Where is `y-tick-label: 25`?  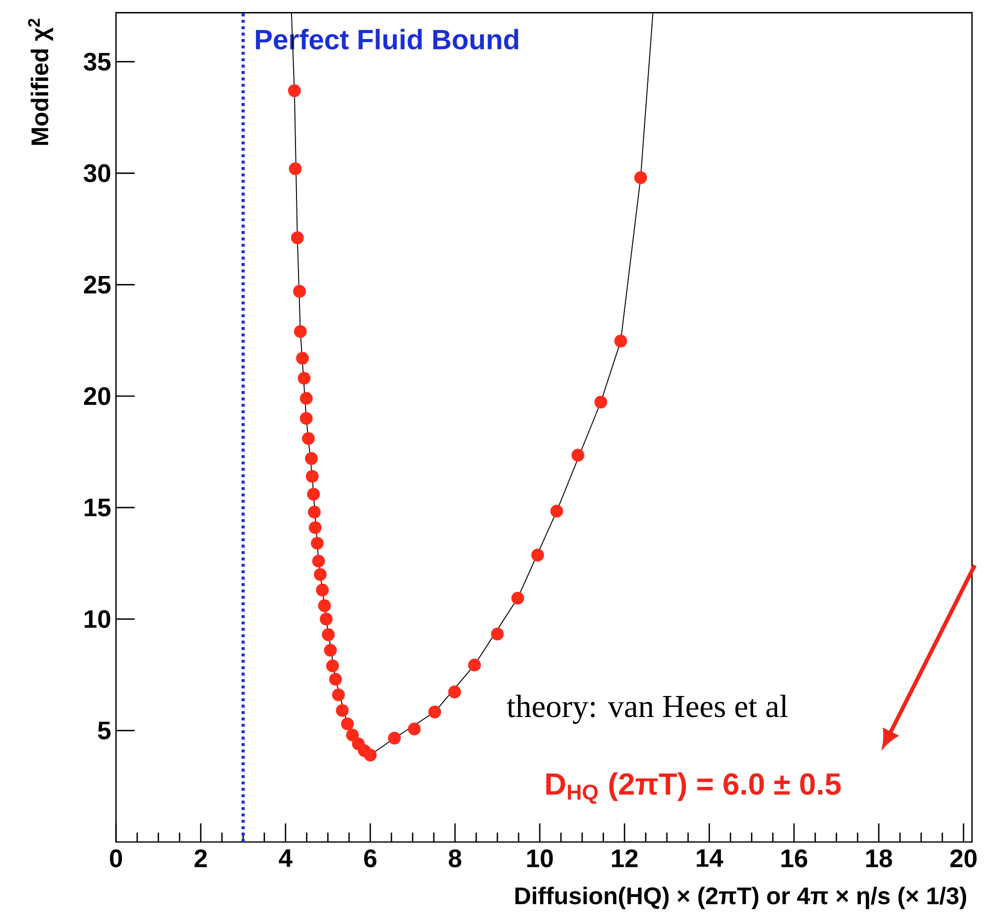 y-tick-label: 25 is located at coordinates (97, 285).